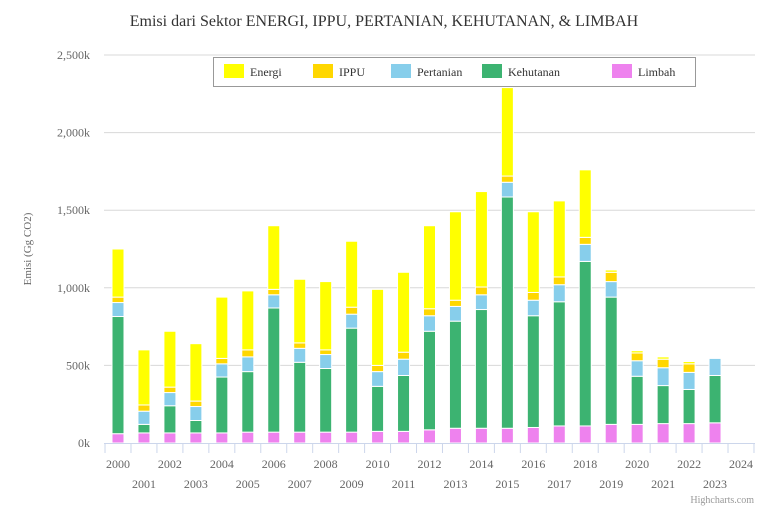 The image size is (768, 512). Describe the element at coordinates (643, 71) in the screenshot. I see `legend-item-limbah: Limbah` at that location.